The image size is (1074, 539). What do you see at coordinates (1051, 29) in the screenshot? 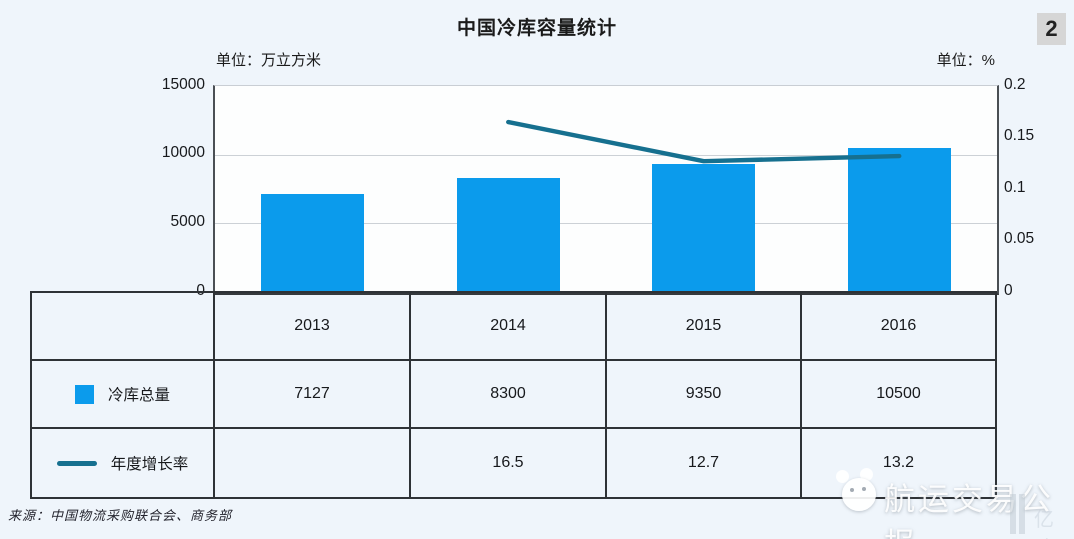
I see `page-number-badge: 2` at bounding box center [1051, 29].